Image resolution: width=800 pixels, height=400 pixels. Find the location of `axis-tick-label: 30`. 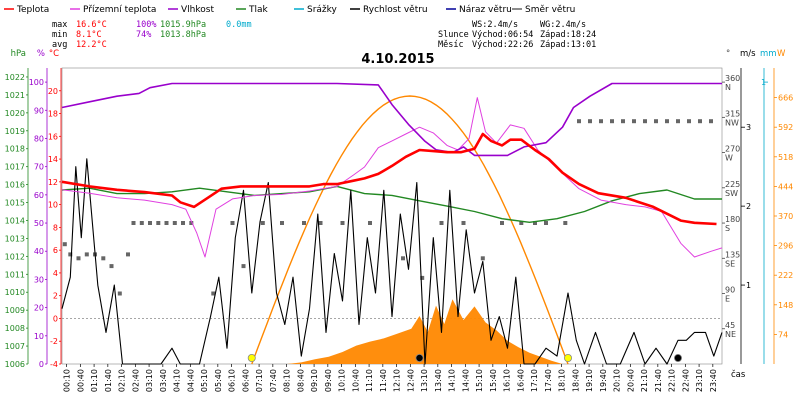

axis-tick-label: 30 is located at coordinates (39, 279).